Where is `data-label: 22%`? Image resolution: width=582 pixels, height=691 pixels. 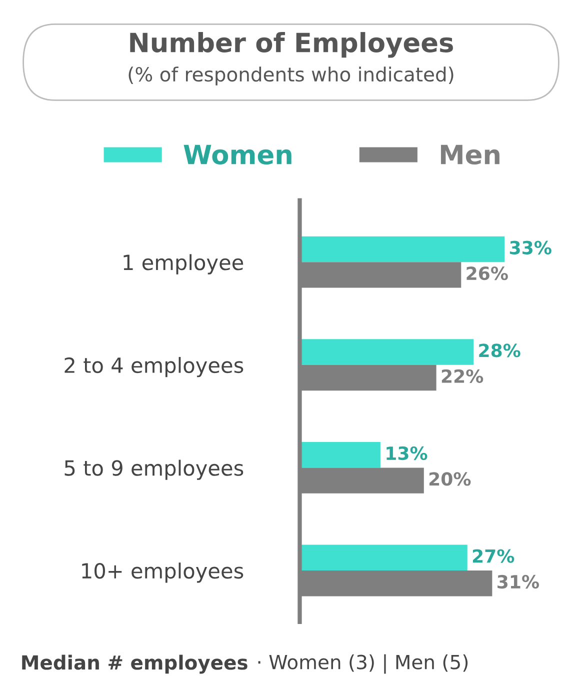 data-label: 22% is located at coordinates (463, 376).